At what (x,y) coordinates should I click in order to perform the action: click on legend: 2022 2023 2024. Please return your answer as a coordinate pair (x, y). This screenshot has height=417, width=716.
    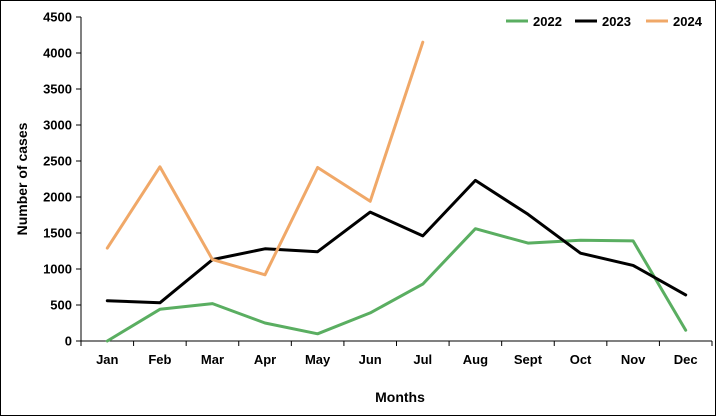
    Looking at the image, I should click on (604, 21).